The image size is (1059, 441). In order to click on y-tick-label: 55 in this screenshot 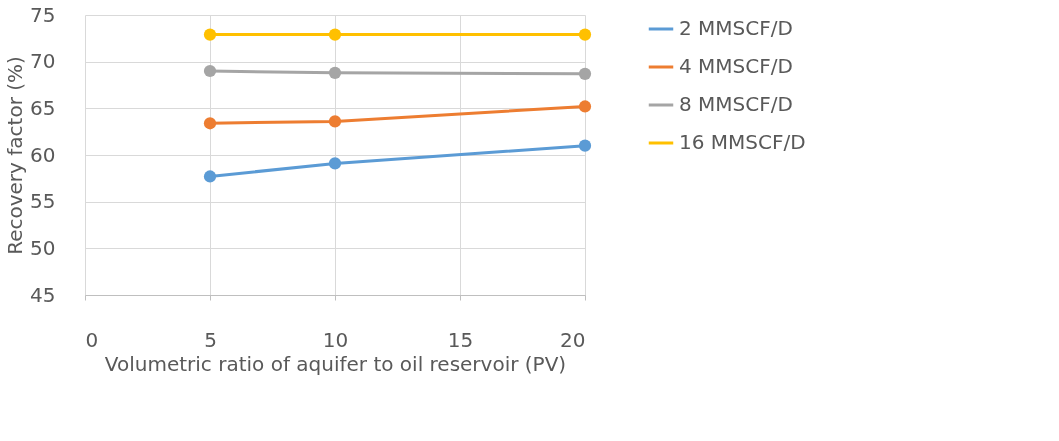, I will do `click(43, 201)`.